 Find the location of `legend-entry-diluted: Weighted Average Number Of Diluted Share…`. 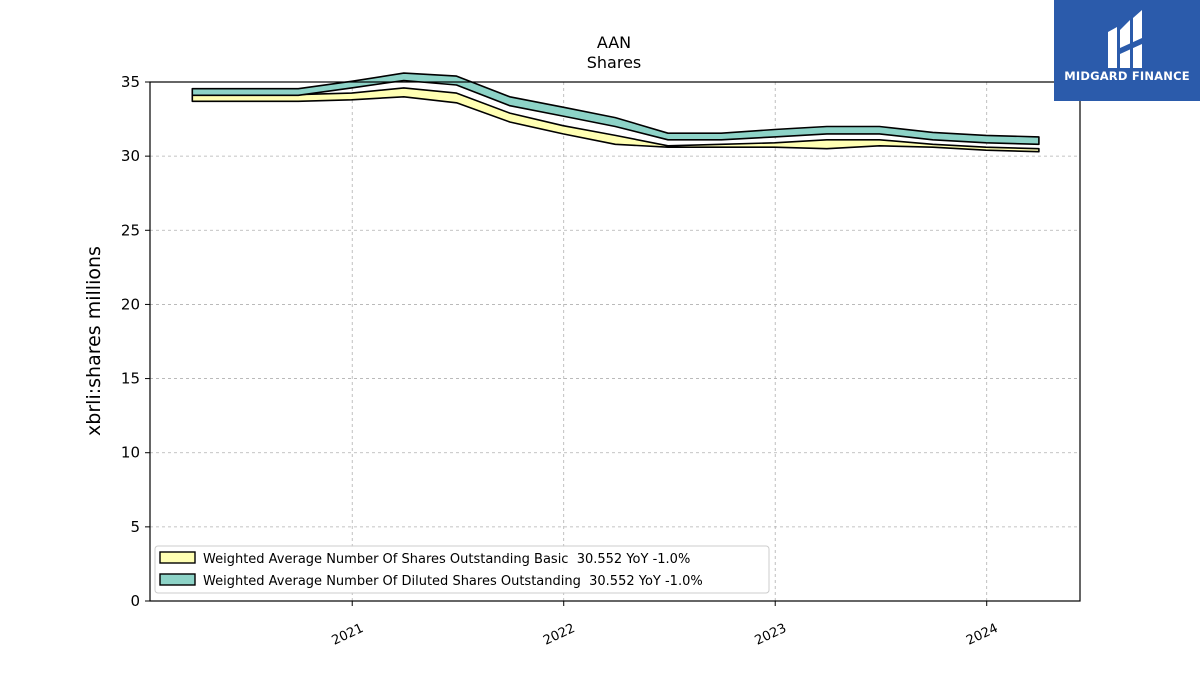

legend-entry-diluted: Weighted Average Number Of Diluted Share… is located at coordinates (453, 581).